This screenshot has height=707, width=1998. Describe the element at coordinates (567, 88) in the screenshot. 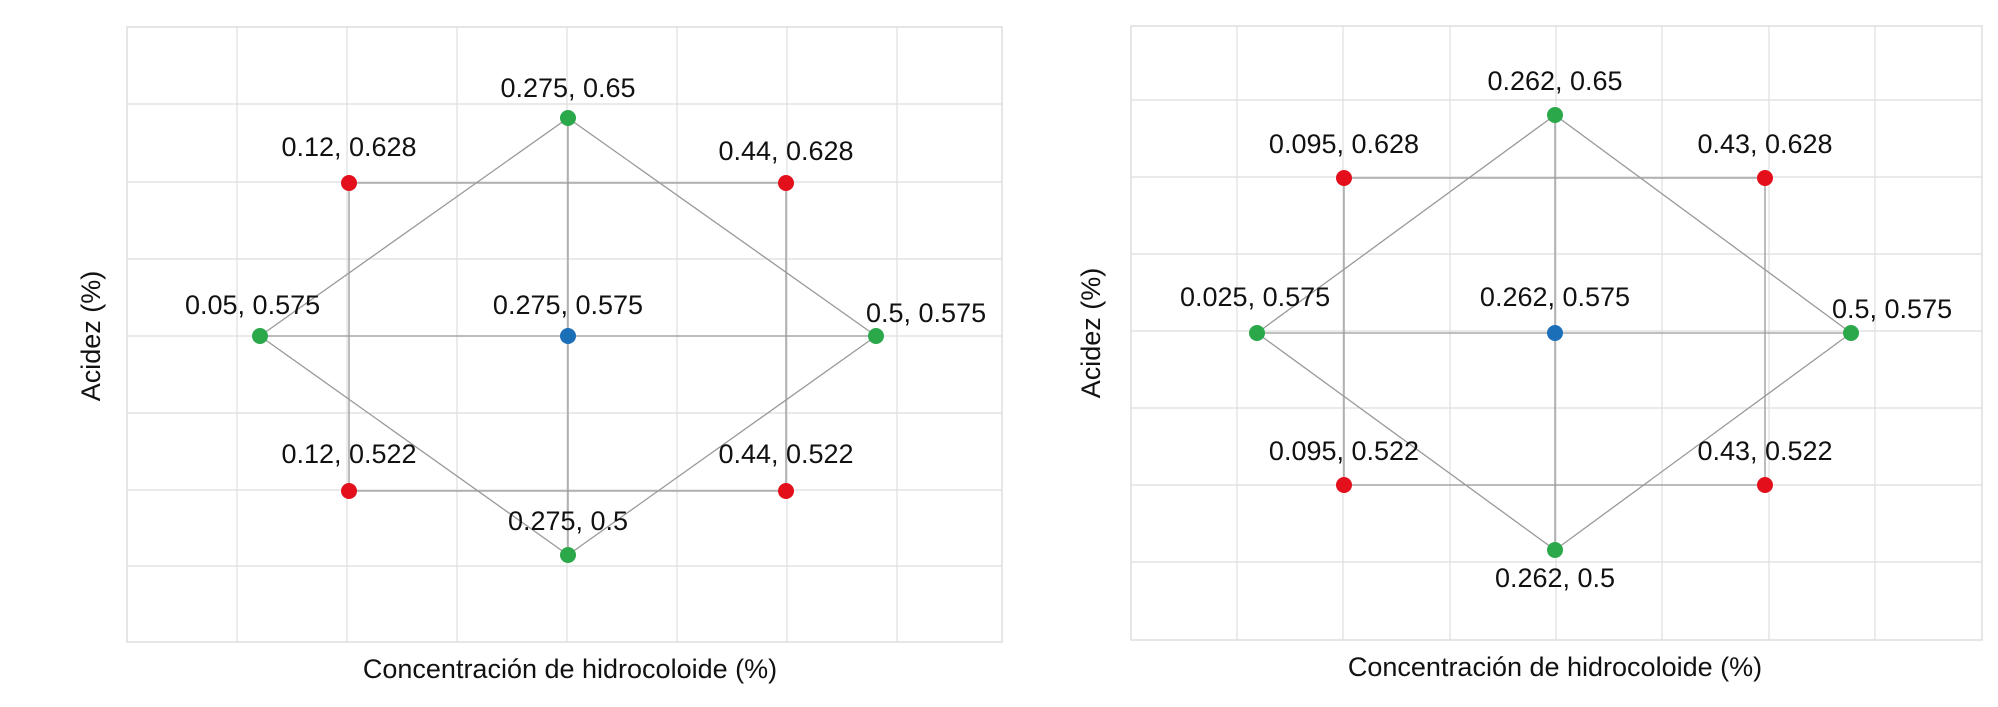

I see `point-label-top: 0.275, 0.65` at that location.